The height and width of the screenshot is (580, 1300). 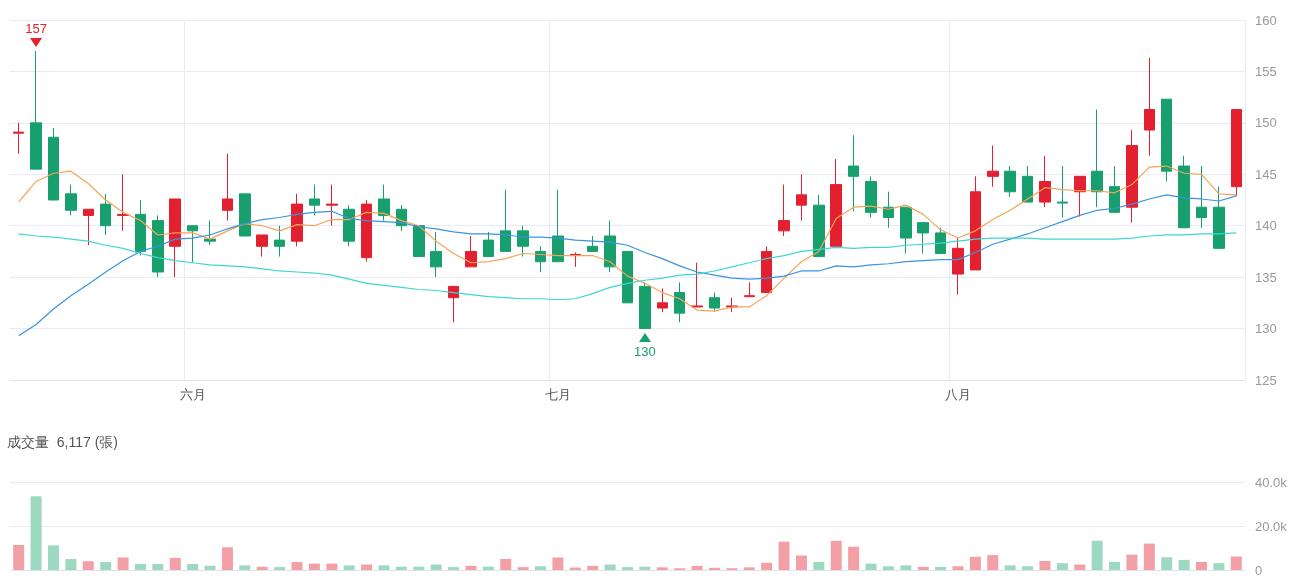 What do you see at coordinates (1266, 277) in the screenshot?
I see `y-tick-label: 135` at bounding box center [1266, 277].